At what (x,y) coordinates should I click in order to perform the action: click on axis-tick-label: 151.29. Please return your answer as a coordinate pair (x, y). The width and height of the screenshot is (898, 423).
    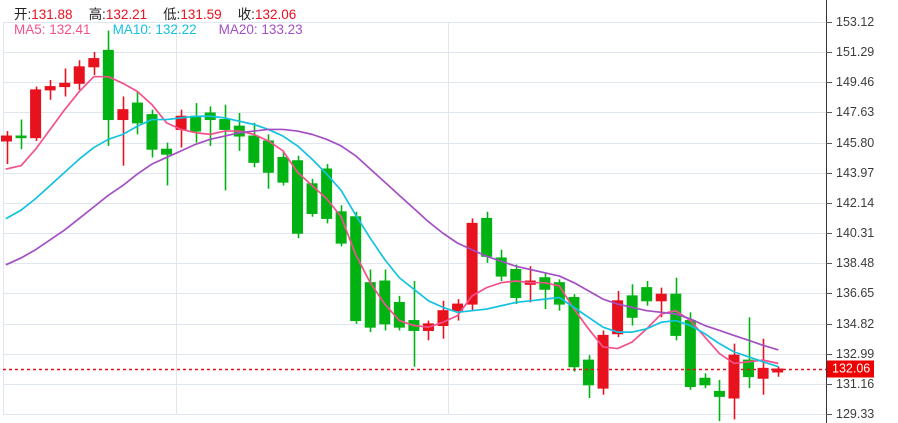
    Looking at the image, I should click on (855, 52).